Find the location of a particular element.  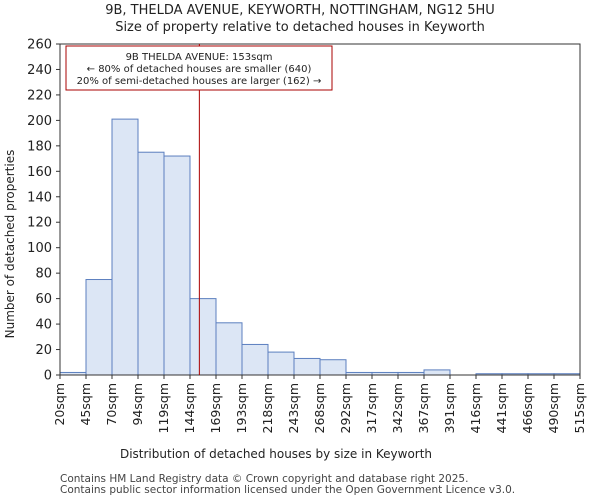

y-tick-label: 20 is located at coordinates (43, 350).